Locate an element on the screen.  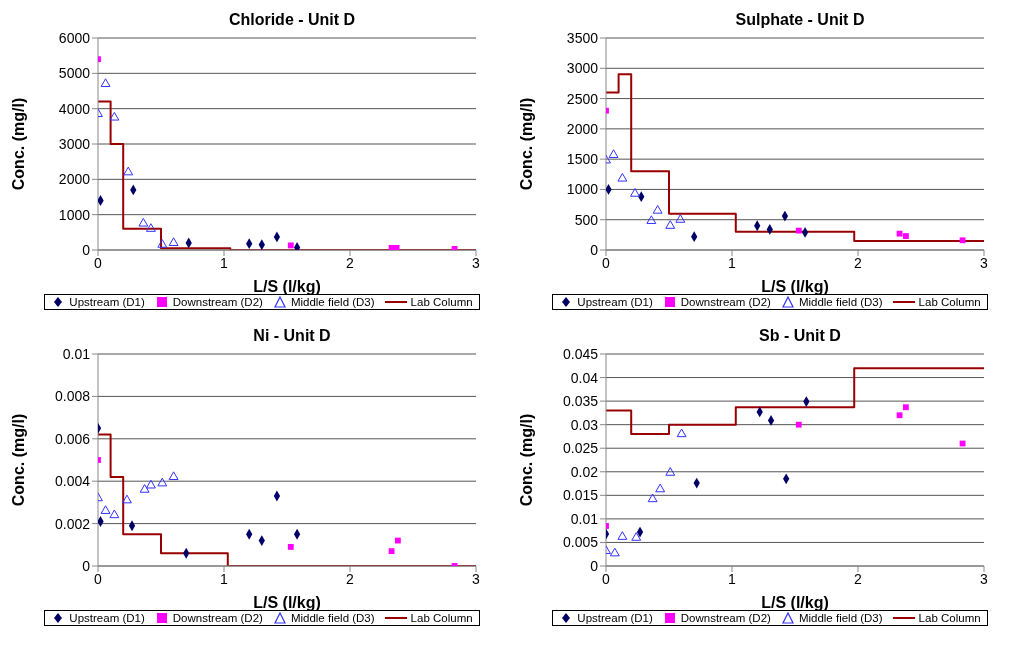
y-tick-label: 0.002 is located at coordinates (72, 523).